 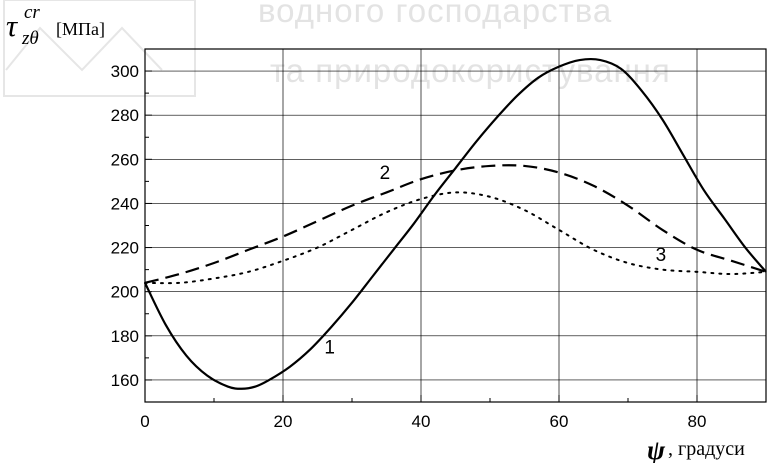 I want to click on y-axis-label: τ cr zθ [МПа], so click(x=55, y=25).